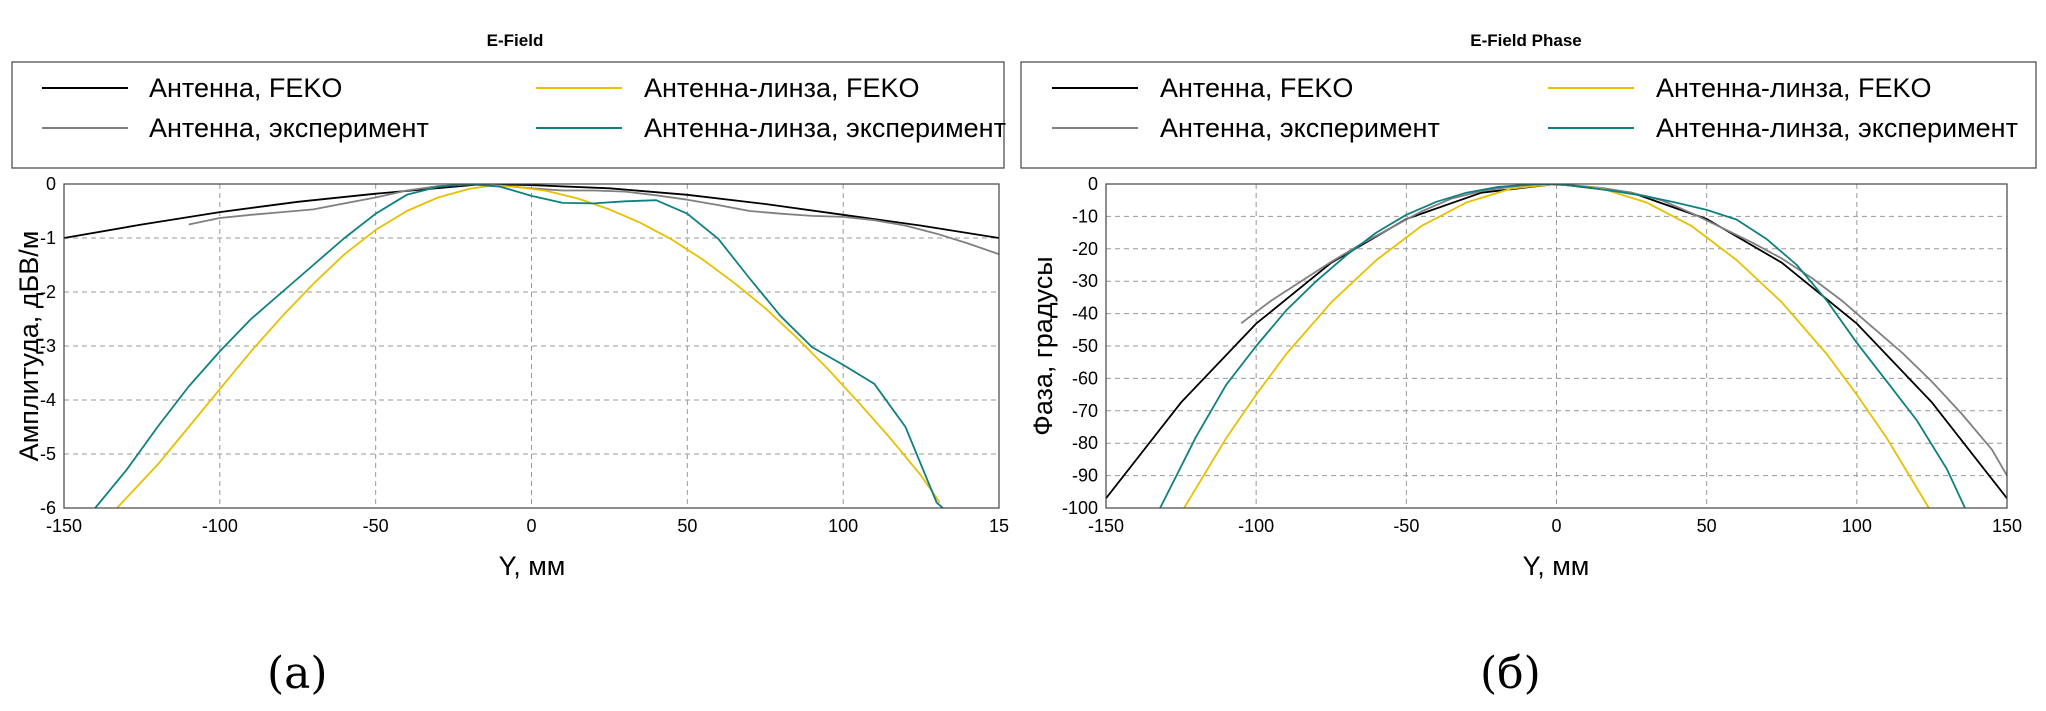 The width and height of the screenshot is (2046, 711). Describe the element at coordinates (1085, 476) in the screenshot. I see `y-tick-label: -90` at that location.